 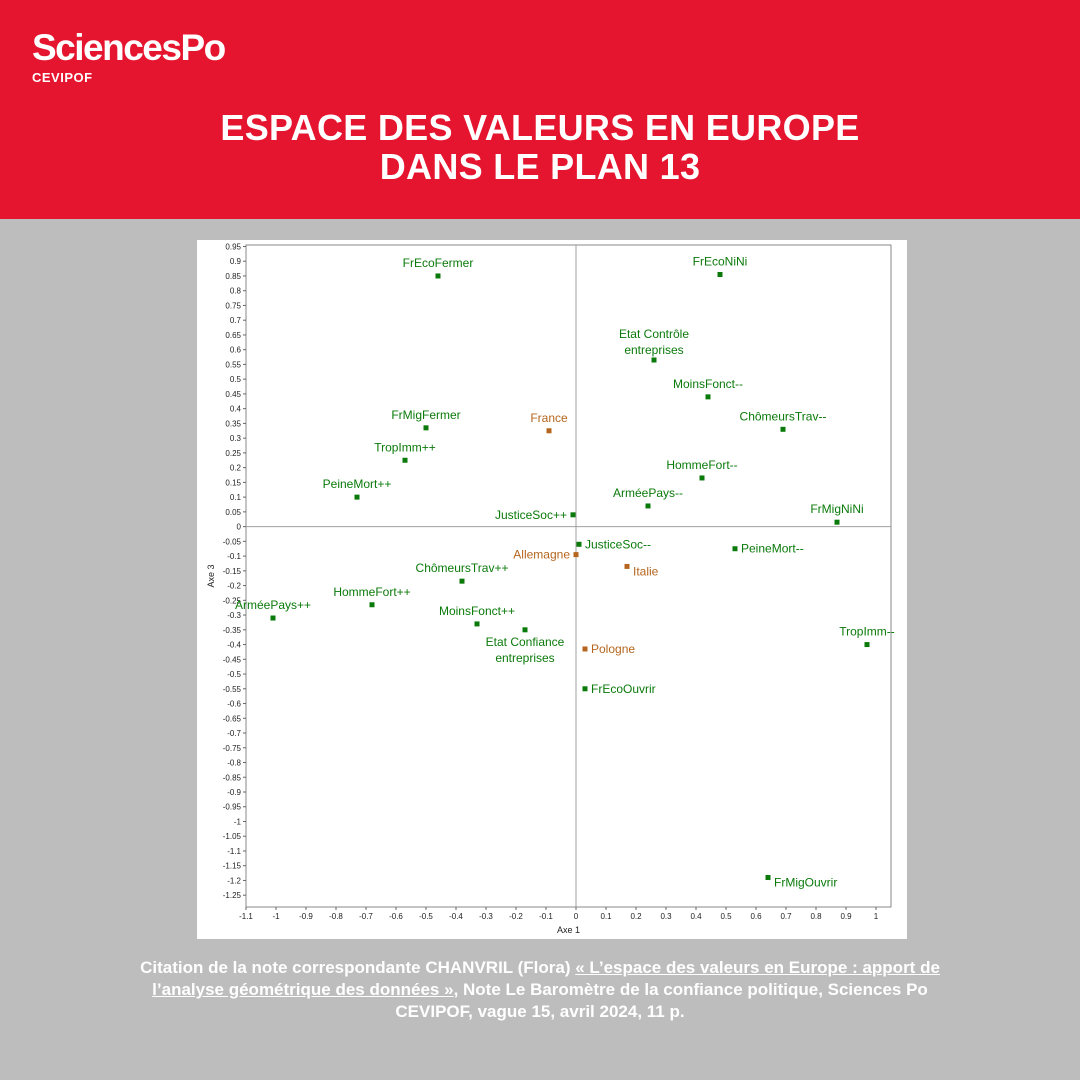 What do you see at coordinates (836, 509) in the screenshot?
I see `modality-point-label: FrMigNiNi` at bounding box center [836, 509].